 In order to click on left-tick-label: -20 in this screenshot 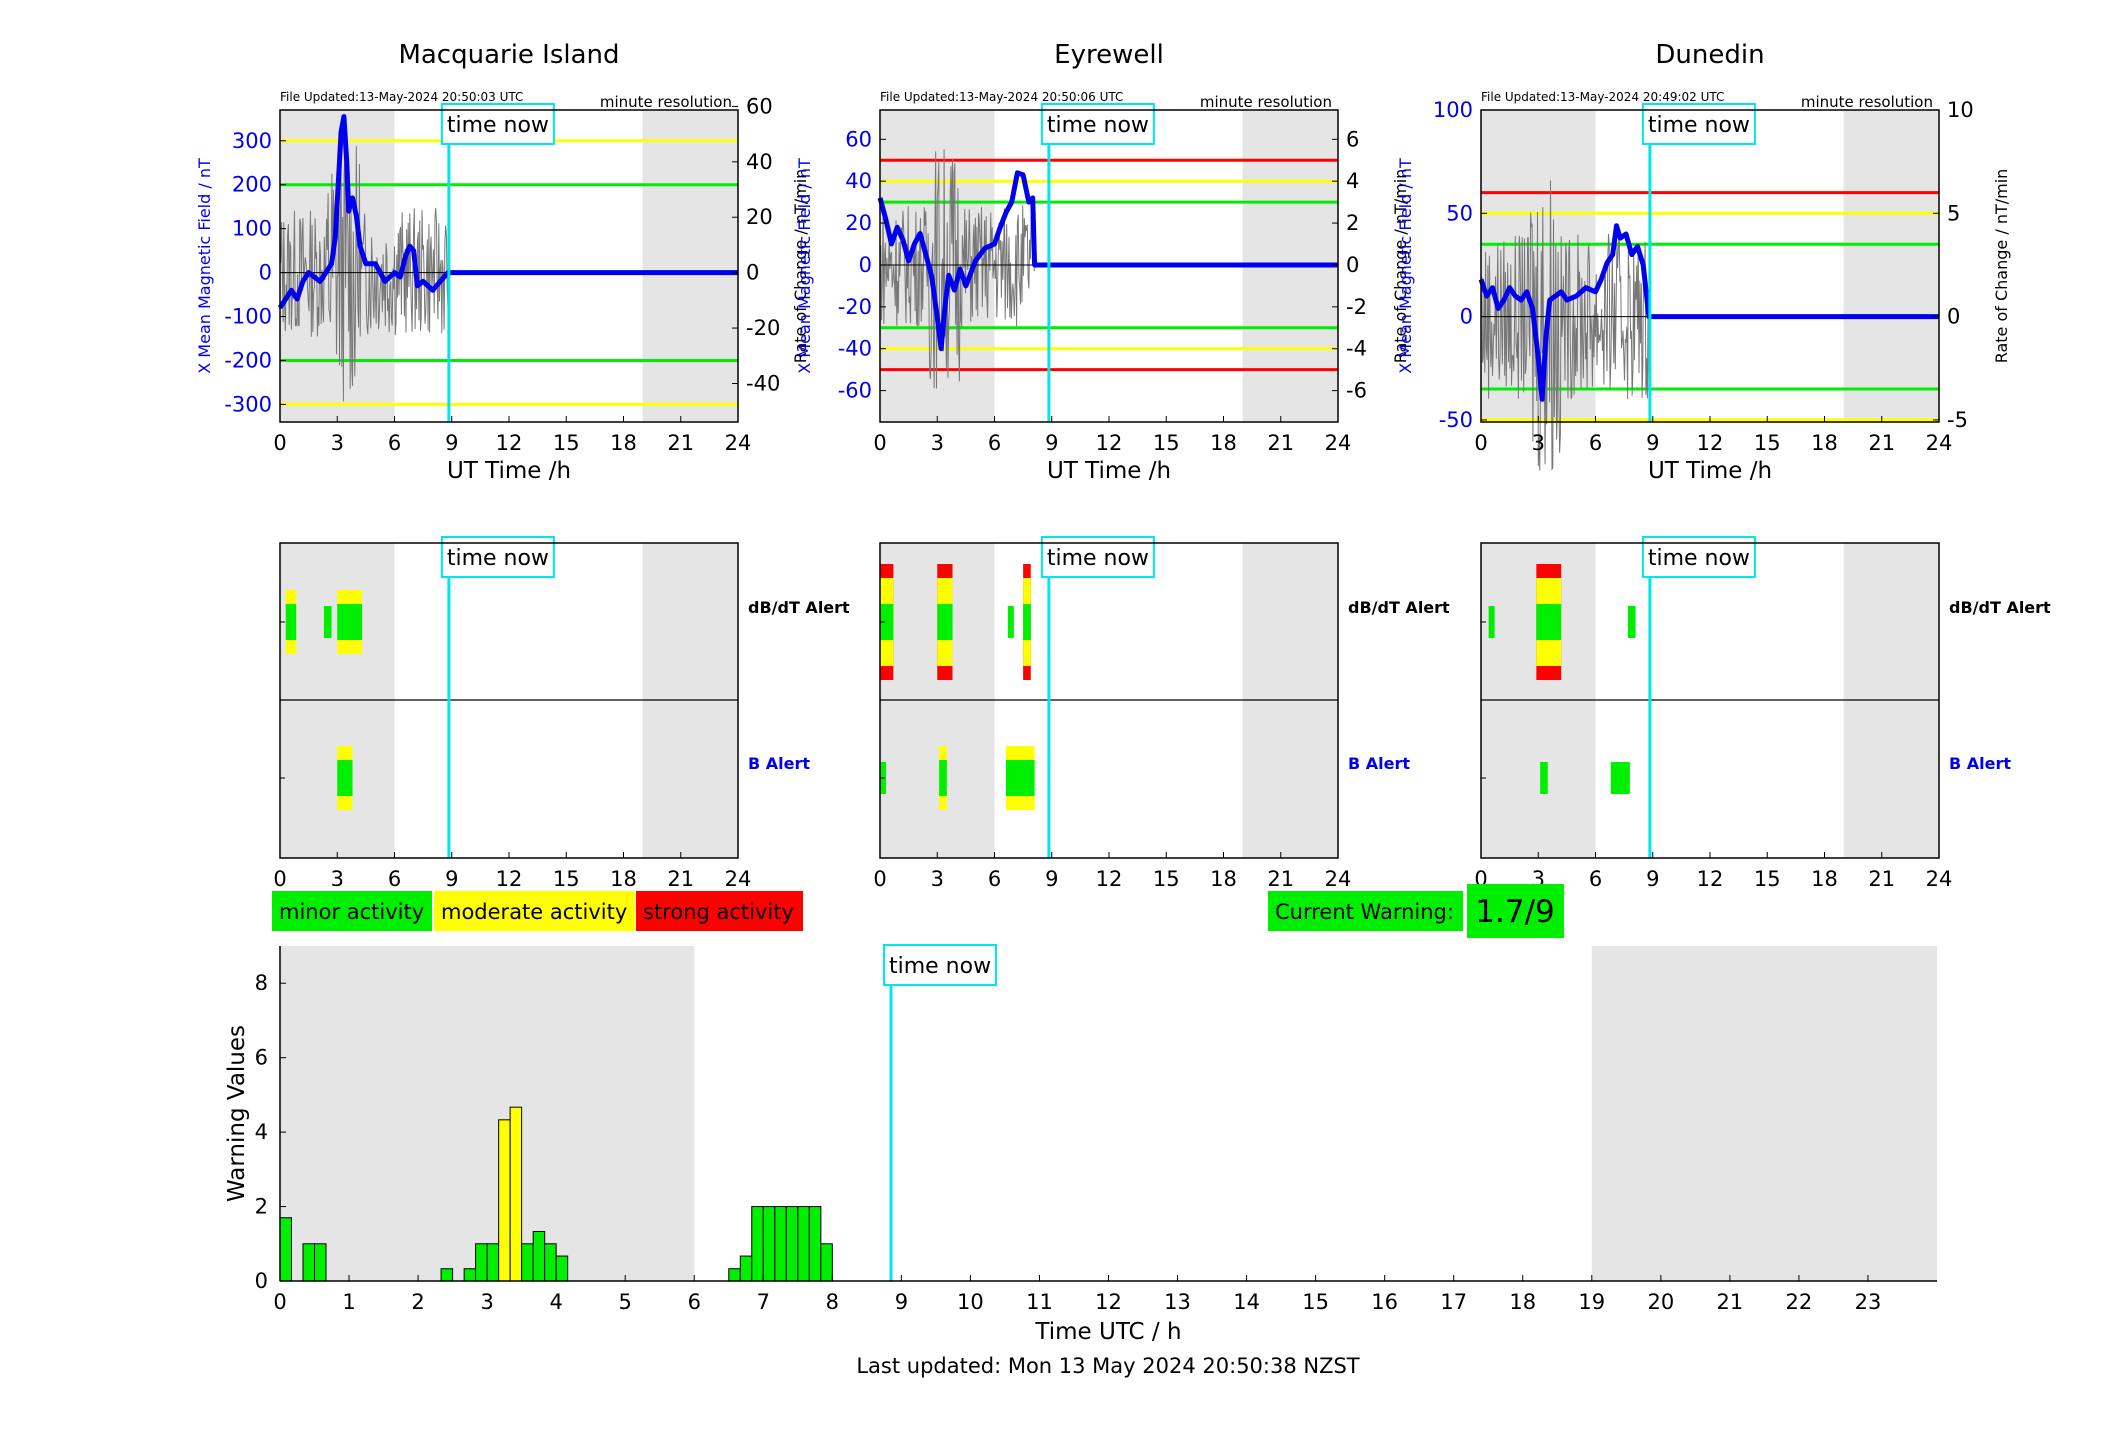, I will do `click(855, 307)`.